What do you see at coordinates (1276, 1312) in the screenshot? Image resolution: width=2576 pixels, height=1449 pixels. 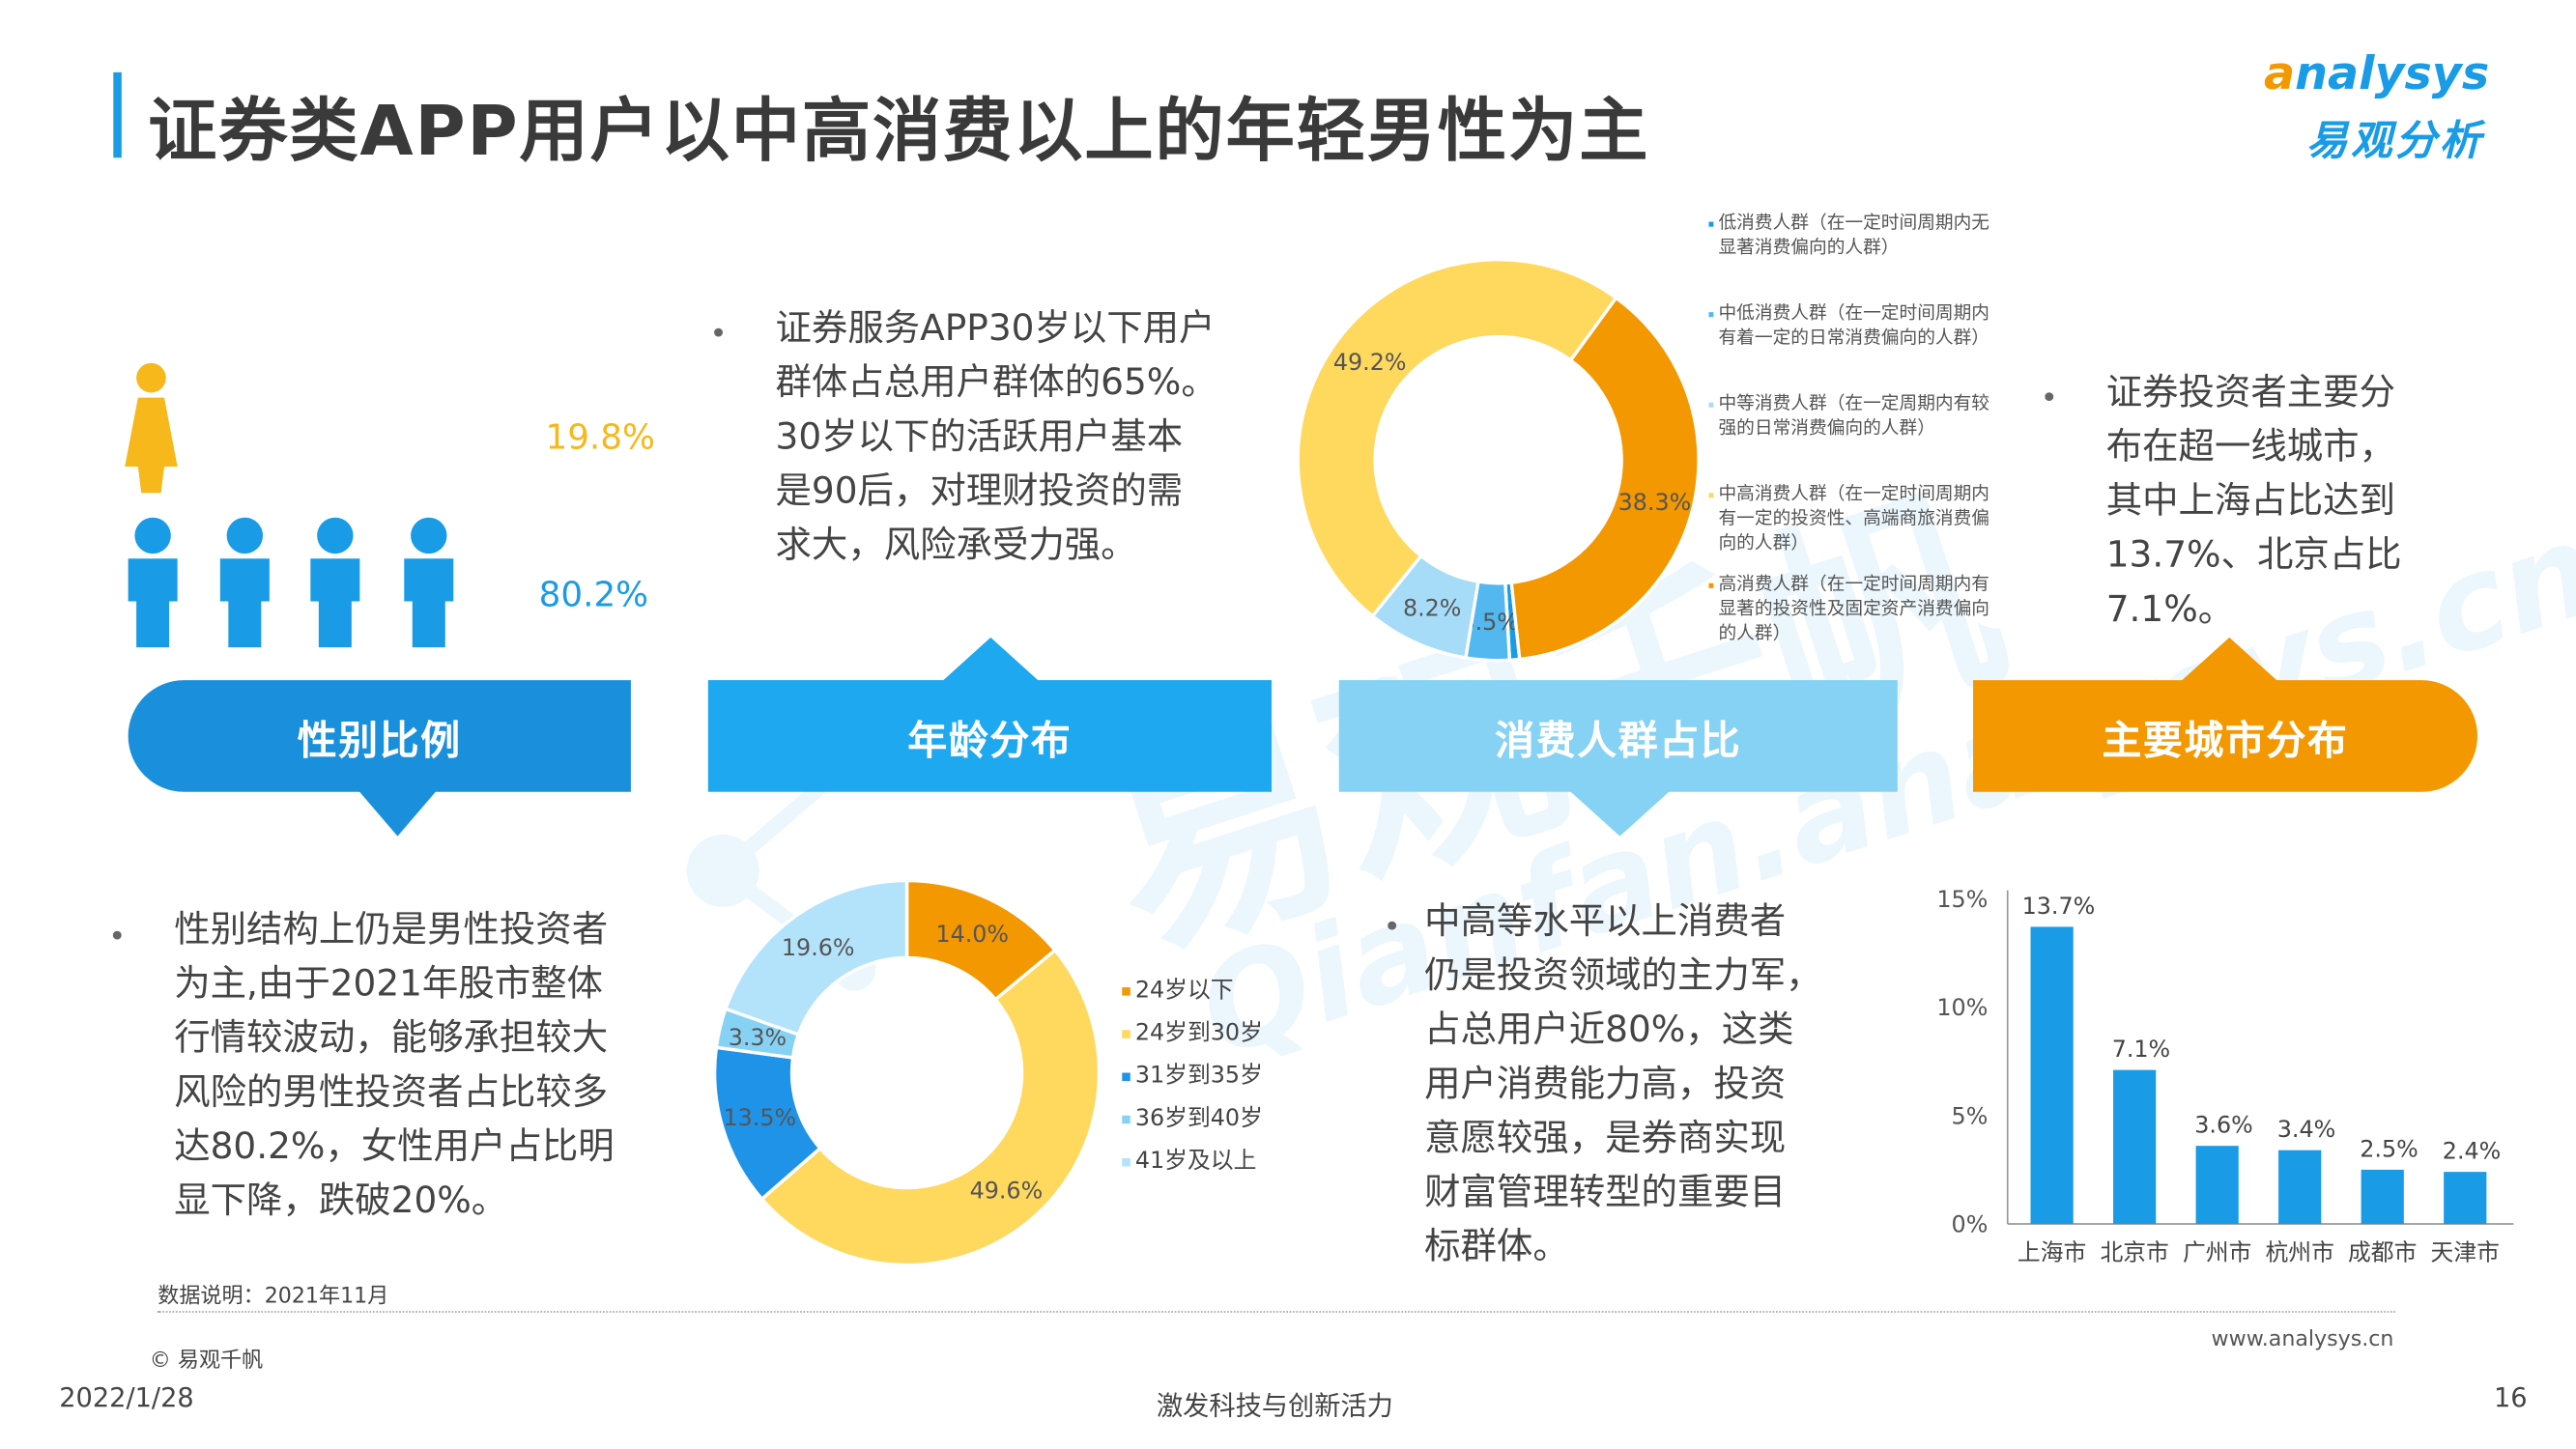 I see `footer-divider` at bounding box center [1276, 1312].